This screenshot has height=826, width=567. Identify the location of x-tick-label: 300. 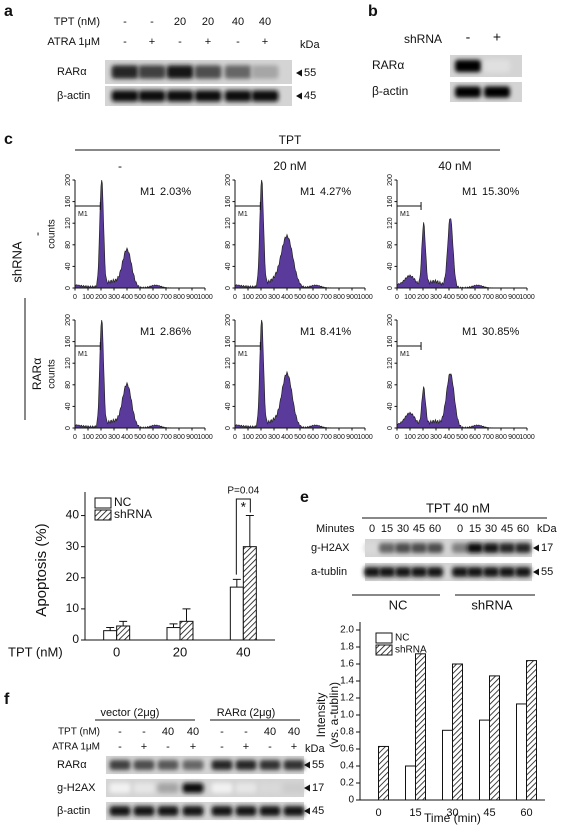
(274, 437).